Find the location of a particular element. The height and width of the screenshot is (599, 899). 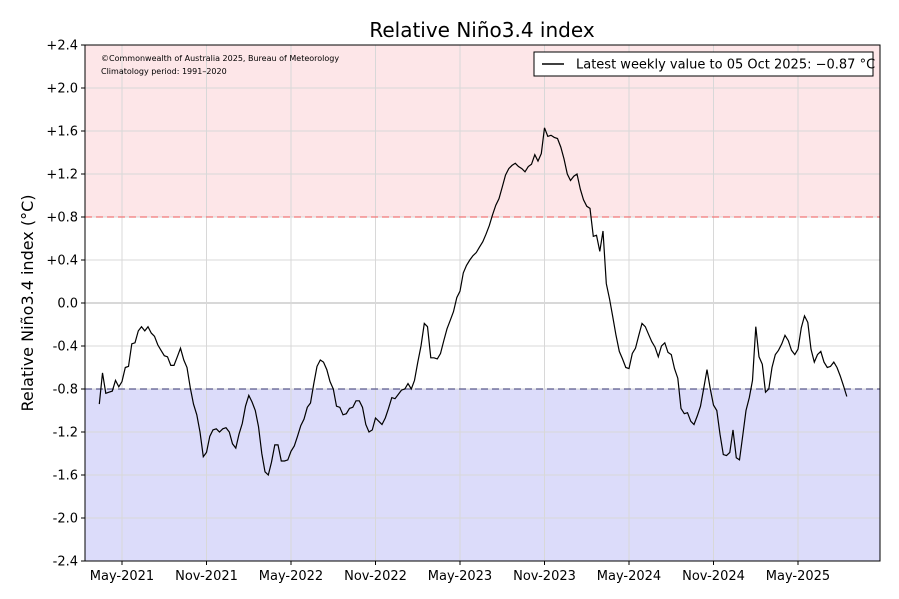

y-tick-label: -0.4 is located at coordinates (65, 347).